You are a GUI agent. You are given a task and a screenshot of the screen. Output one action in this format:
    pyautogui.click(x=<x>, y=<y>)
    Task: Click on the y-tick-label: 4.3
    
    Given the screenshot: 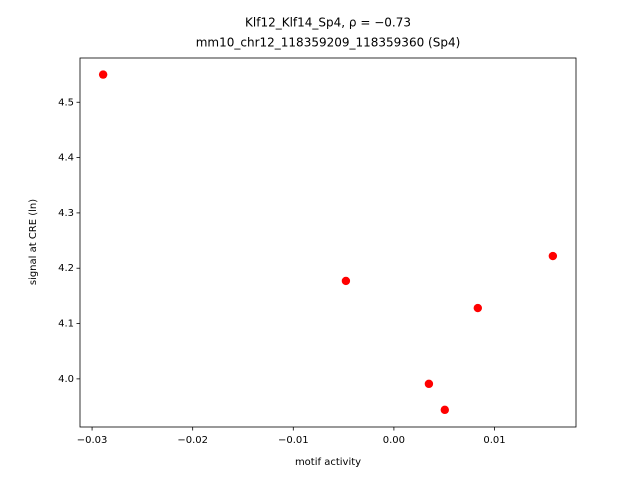 What is the action you would take?
    pyautogui.click(x=66, y=213)
    